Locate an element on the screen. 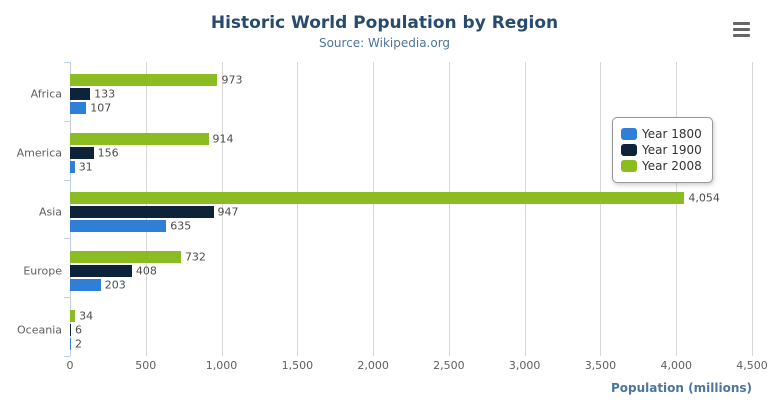 The width and height of the screenshot is (769, 416). legend-label: Year 2008 is located at coordinates (672, 166).